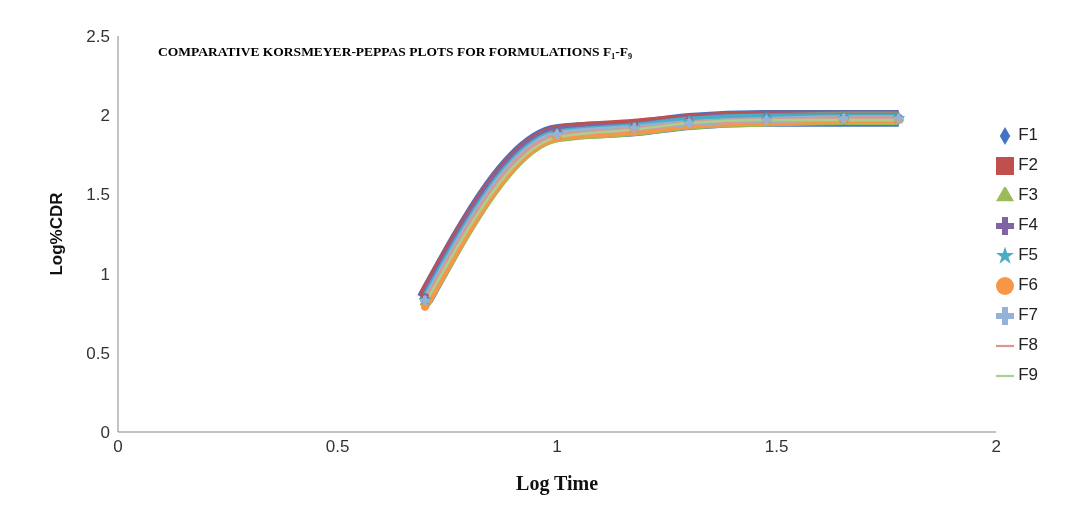 The height and width of the screenshot is (510, 1078). I want to click on x-tick-label: 0.5, so click(337, 447).